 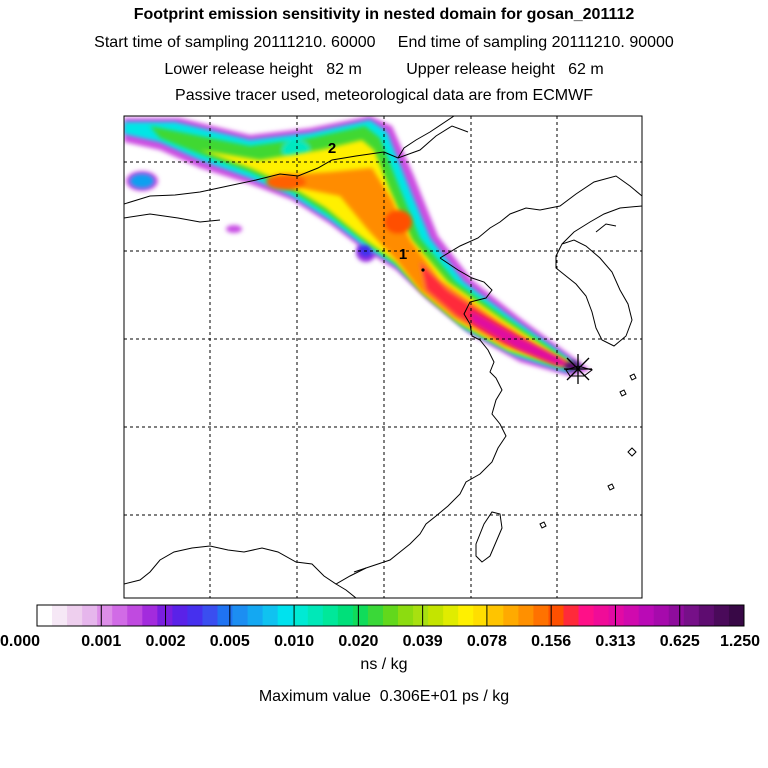 What do you see at coordinates (166, 641) in the screenshot?
I see `colorbar-tick-label: 0.002` at bounding box center [166, 641].